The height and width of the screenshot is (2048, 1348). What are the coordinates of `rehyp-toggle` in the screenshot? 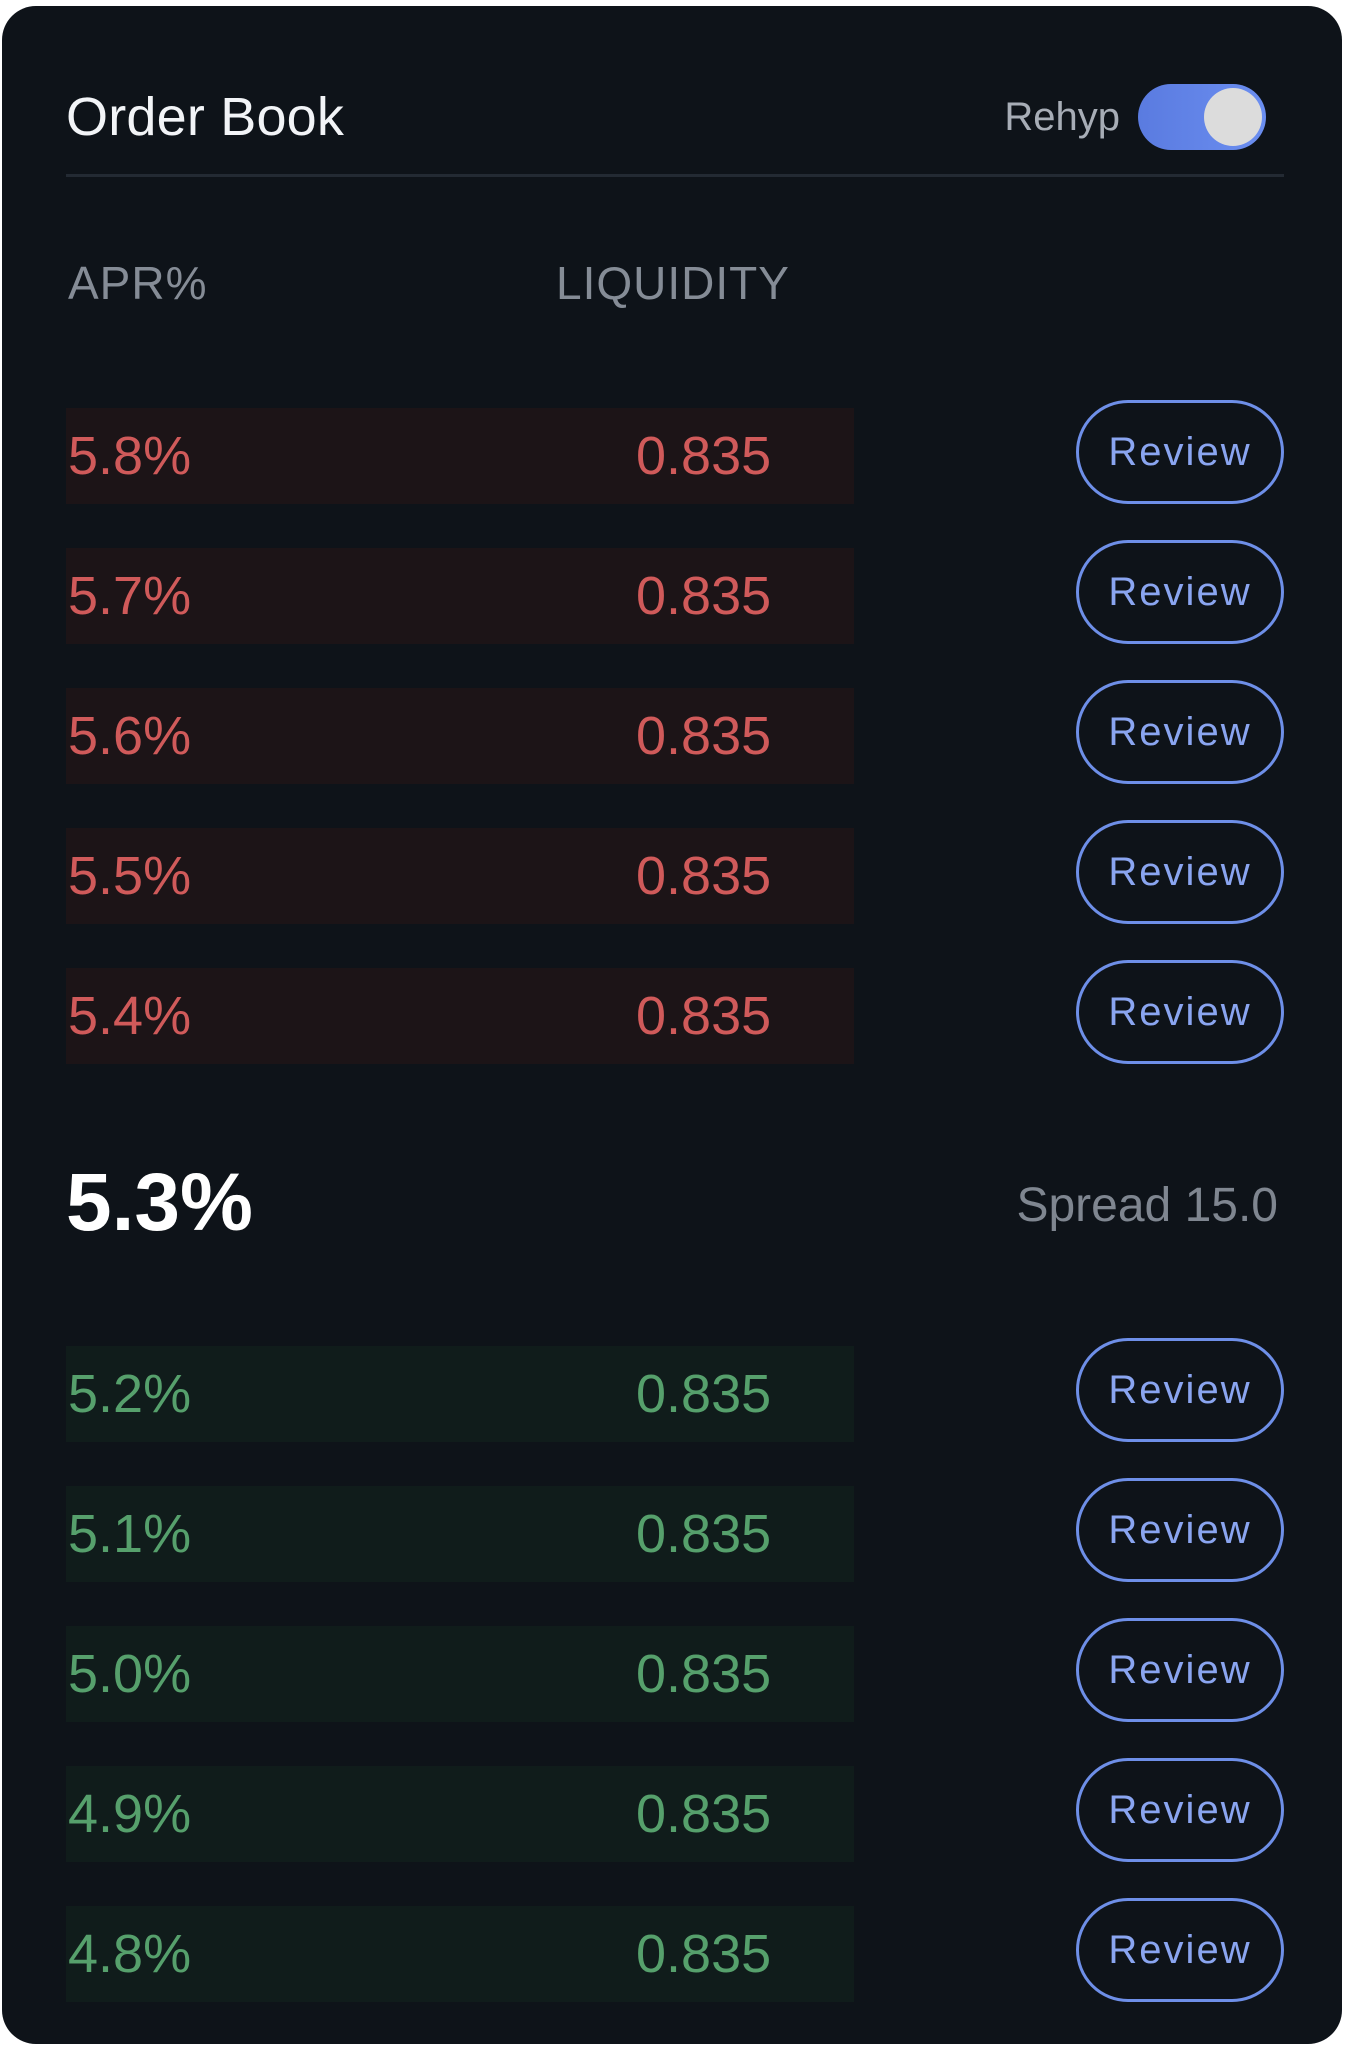 It's located at (1202, 117).